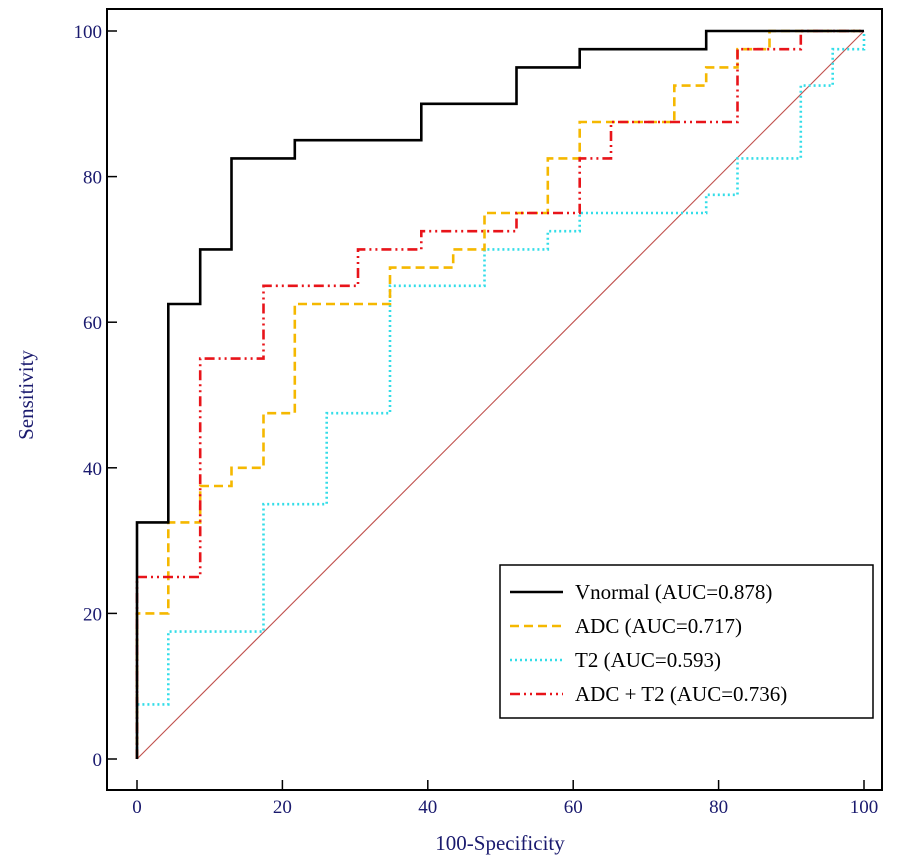 Image resolution: width=903 pixels, height=866 pixels. What do you see at coordinates (92, 614) in the screenshot?
I see `y-tick-label: 20` at bounding box center [92, 614].